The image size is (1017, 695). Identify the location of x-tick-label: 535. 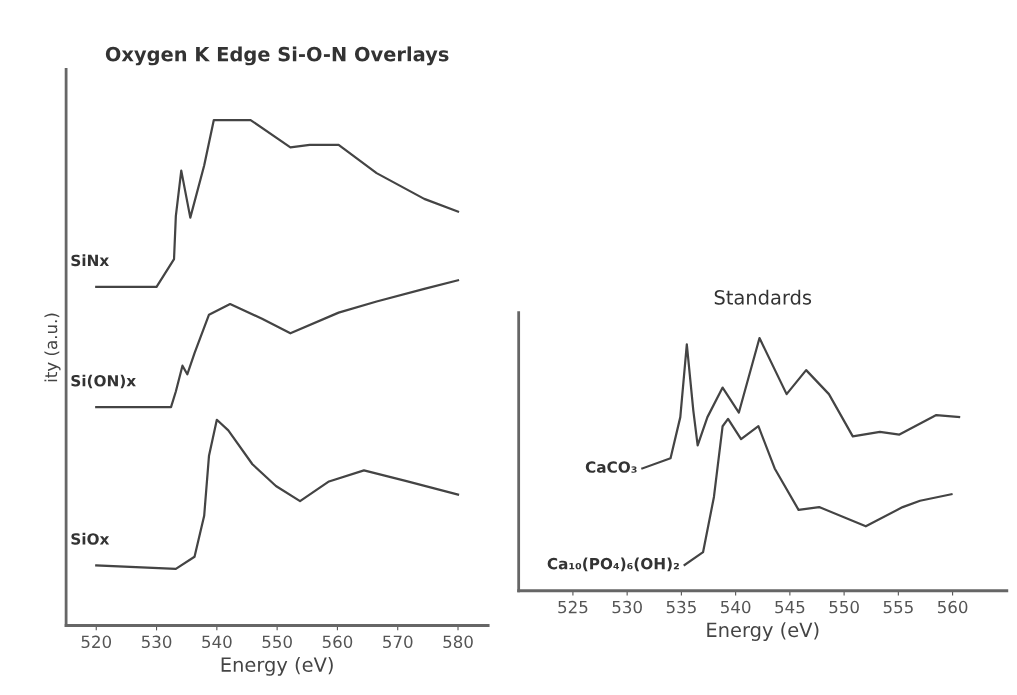
(681, 607).